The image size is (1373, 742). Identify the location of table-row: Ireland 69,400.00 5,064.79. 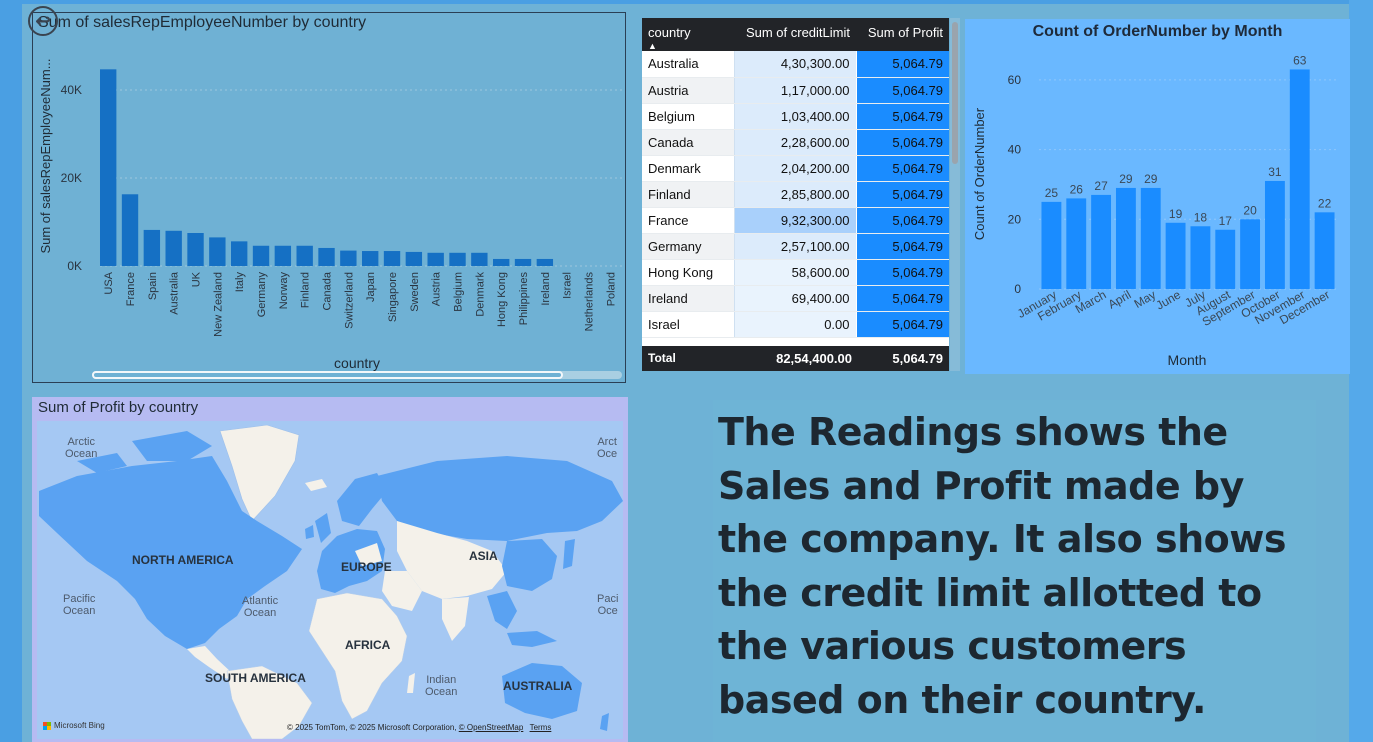
(795, 298).